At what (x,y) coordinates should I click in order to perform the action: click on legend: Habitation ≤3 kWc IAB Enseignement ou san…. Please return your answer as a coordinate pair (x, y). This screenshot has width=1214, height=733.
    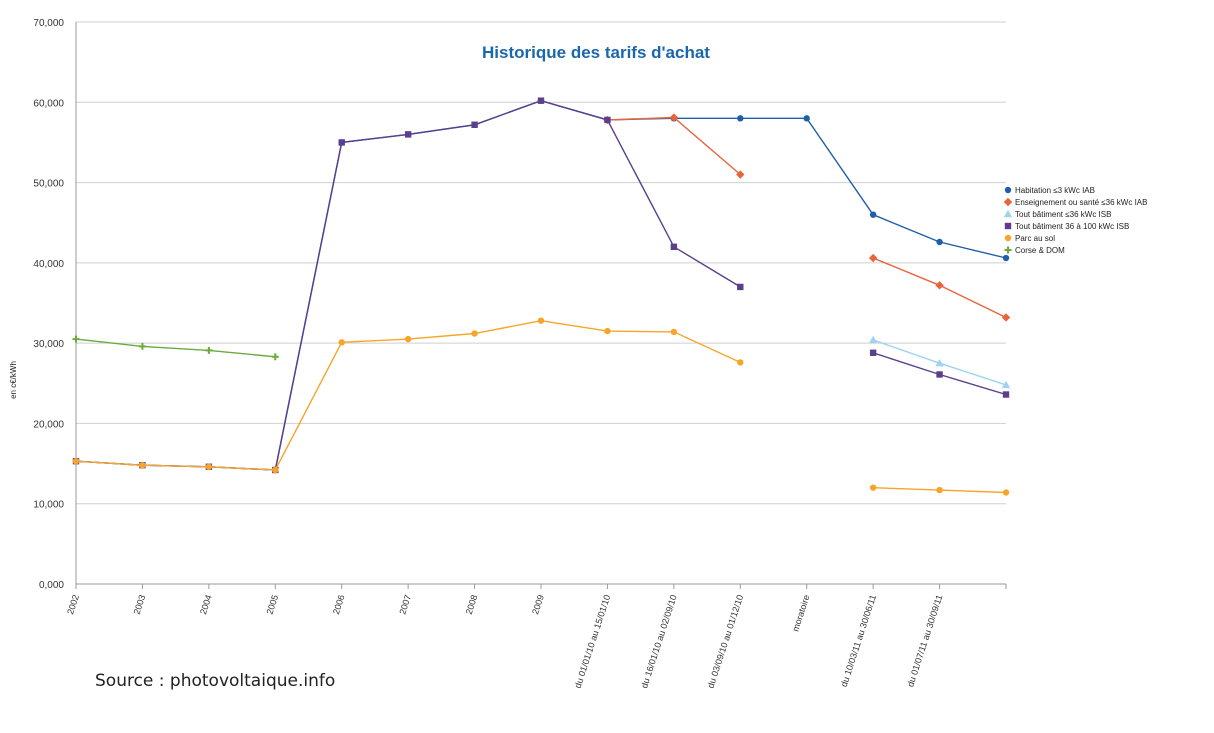
    Looking at the image, I should click on (1075, 220).